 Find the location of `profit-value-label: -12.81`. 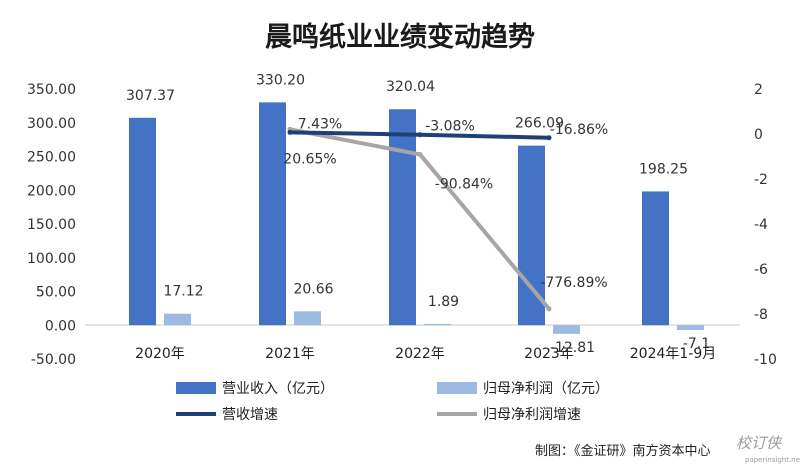

profit-value-label: -12.81 is located at coordinates (572, 348).